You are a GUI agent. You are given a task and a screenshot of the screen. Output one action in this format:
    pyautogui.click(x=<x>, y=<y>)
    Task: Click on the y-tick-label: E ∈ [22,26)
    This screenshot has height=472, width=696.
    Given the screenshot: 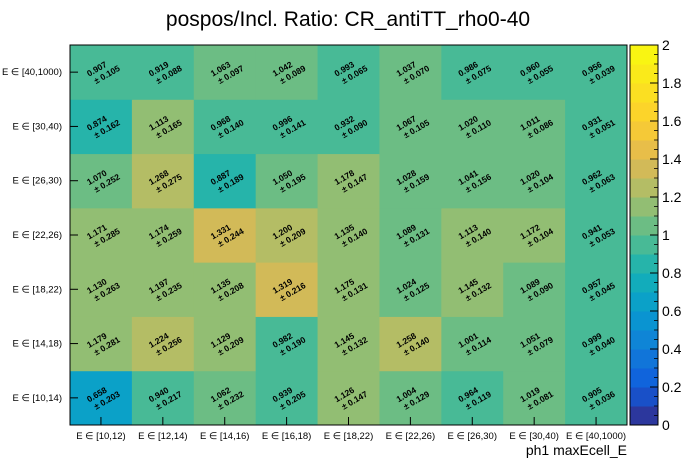 What is the action you would take?
    pyautogui.click(x=37, y=235)
    